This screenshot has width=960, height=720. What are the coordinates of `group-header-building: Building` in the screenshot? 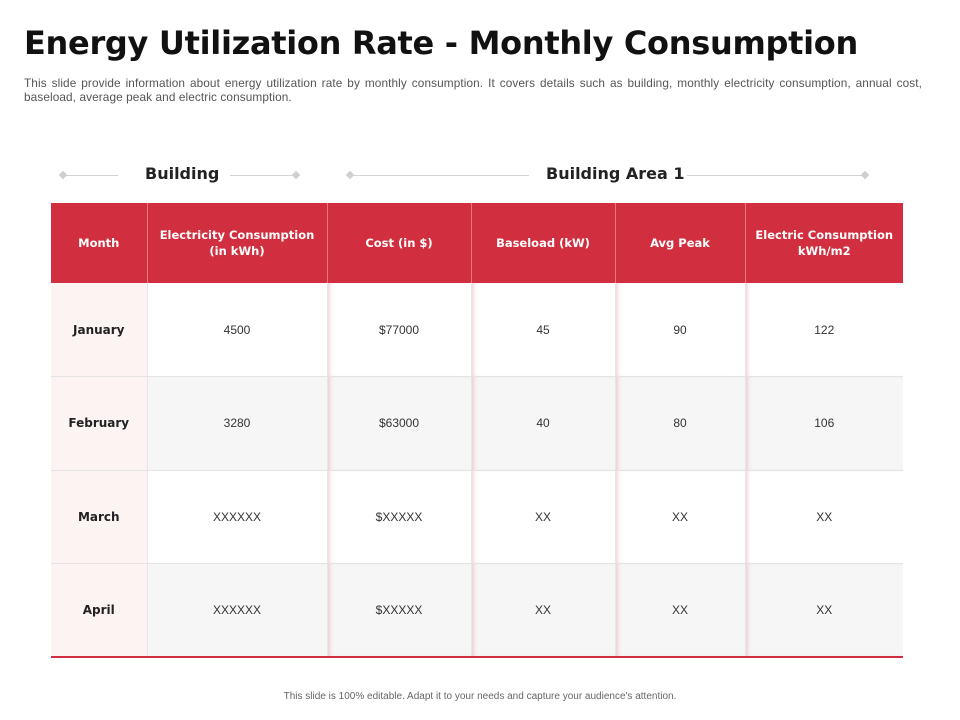 It's located at (181, 176).